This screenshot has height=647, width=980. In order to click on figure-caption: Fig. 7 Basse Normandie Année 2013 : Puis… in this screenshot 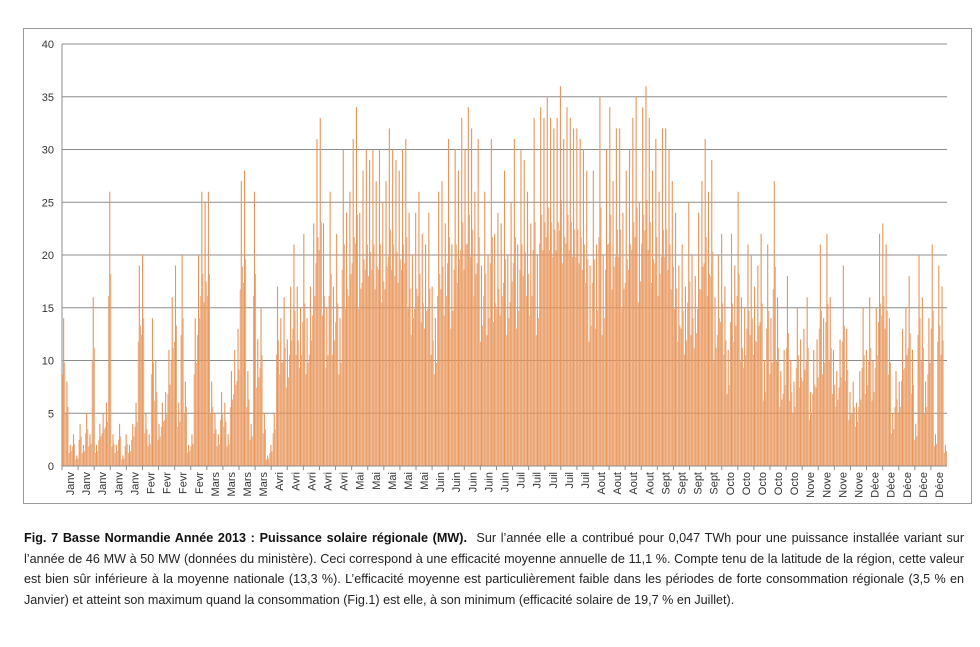, I will do `click(494, 569)`.